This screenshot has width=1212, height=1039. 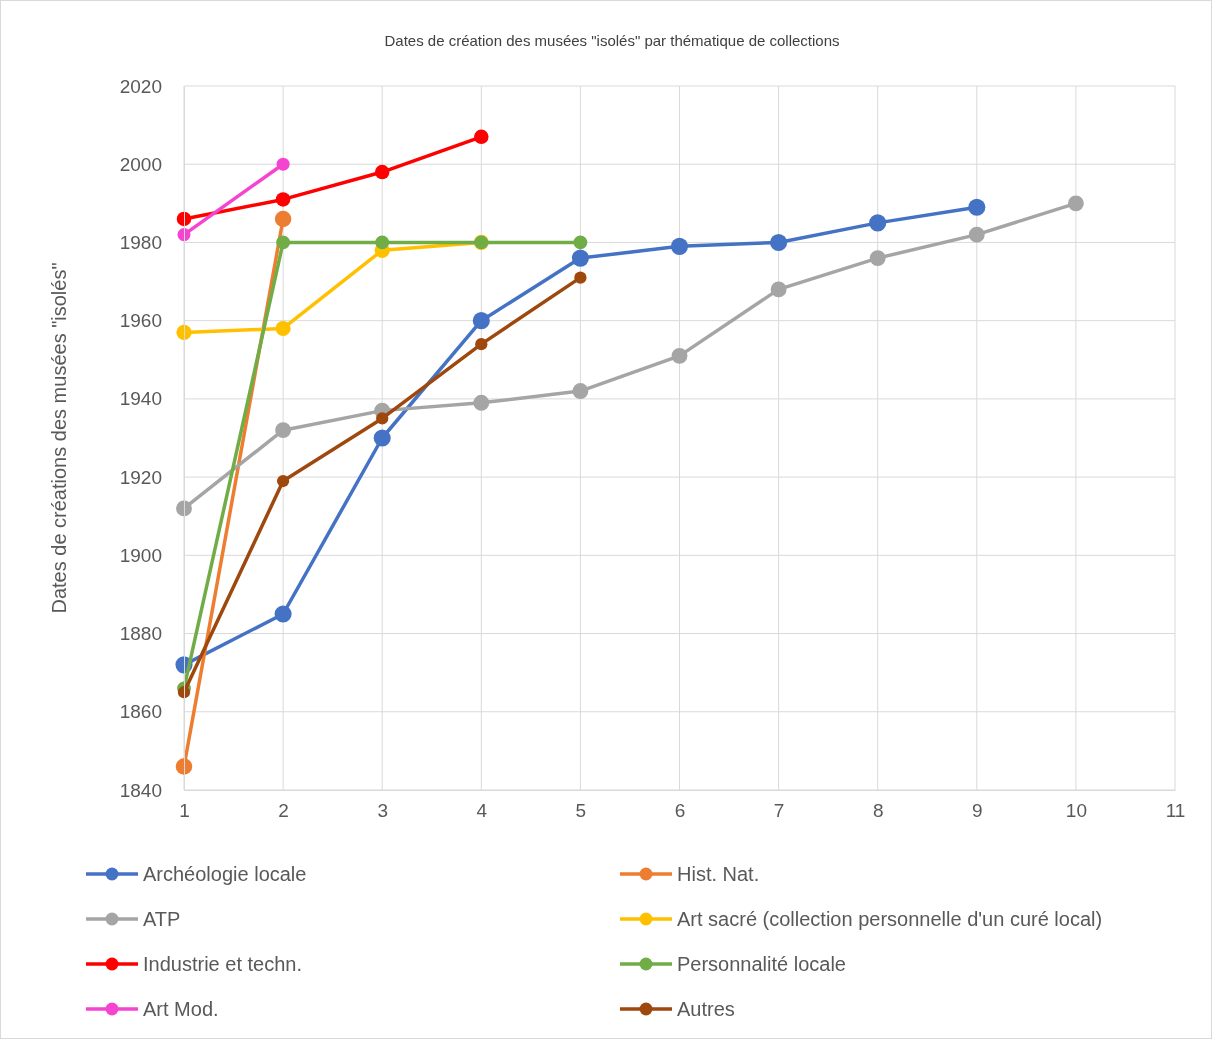 I want to click on x-tick-label: 8, so click(x=878, y=811).